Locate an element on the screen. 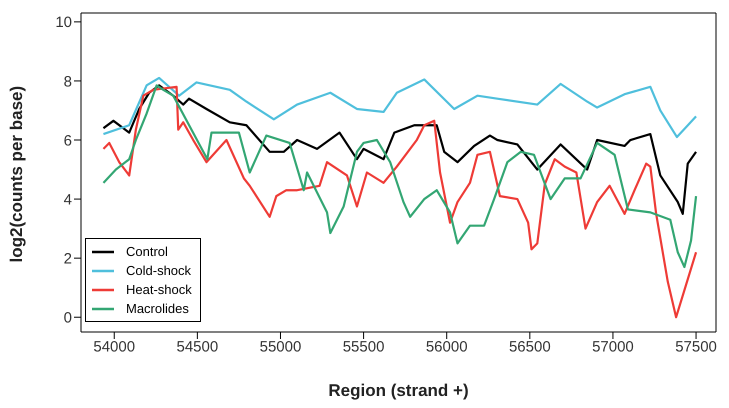 The image size is (729, 408). x-tick-label: 55000 is located at coordinates (281, 347).